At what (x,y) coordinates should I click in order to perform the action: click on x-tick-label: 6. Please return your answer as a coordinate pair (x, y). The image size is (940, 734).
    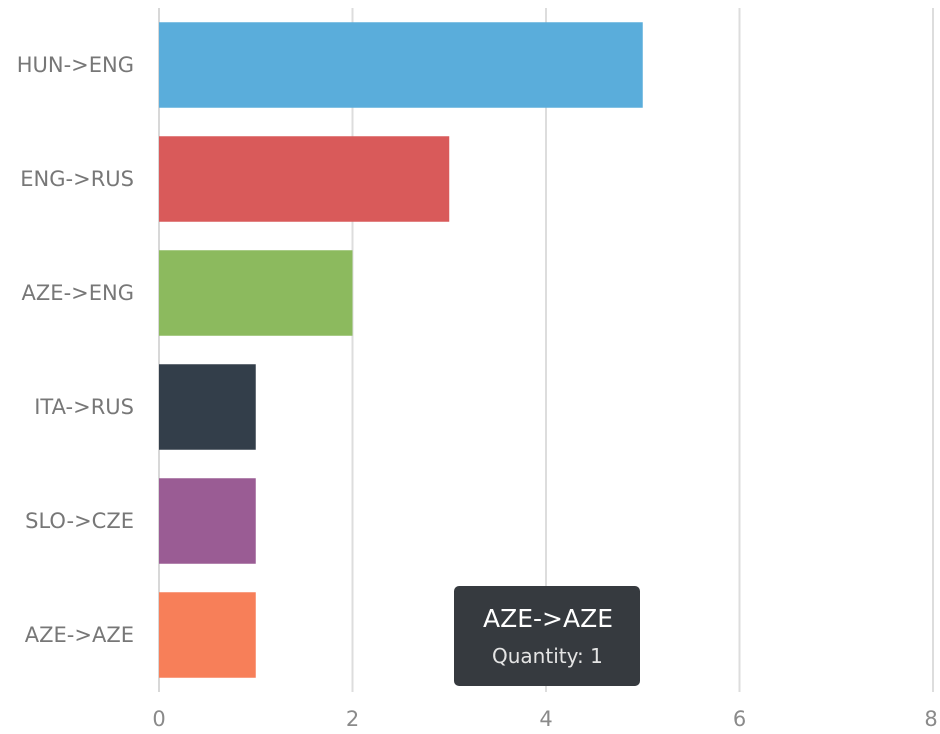
    Looking at the image, I should click on (739, 719).